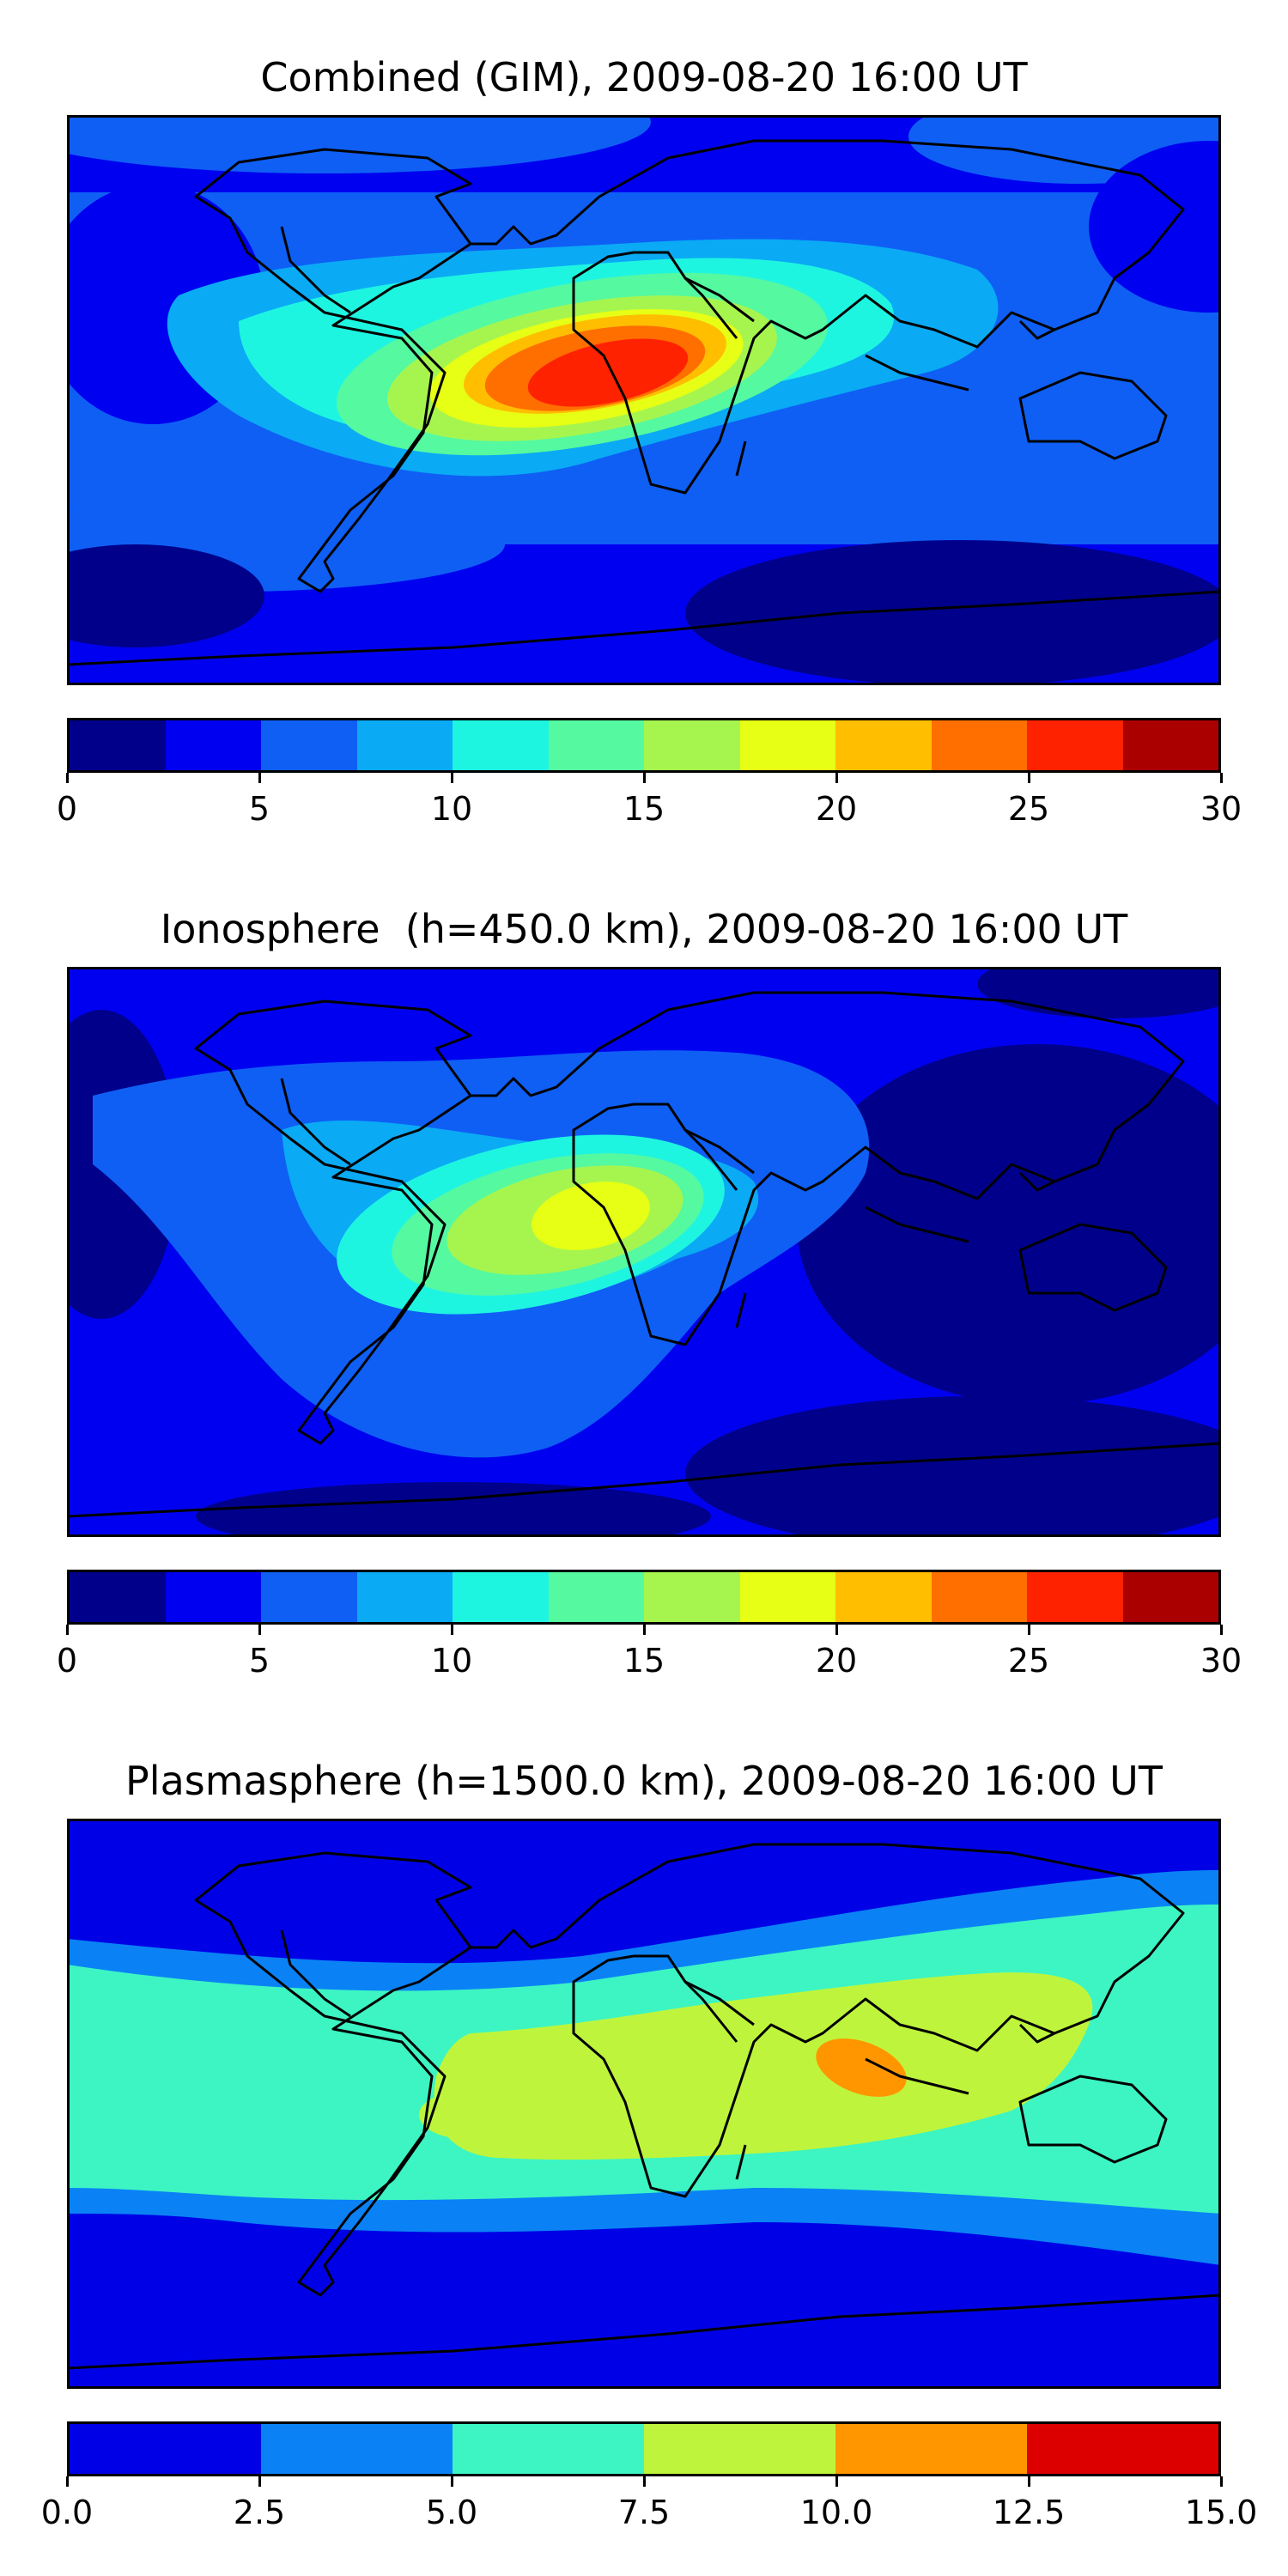 The width and height of the screenshot is (1288, 2576). Describe the element at coordinates (1029, 2513) in the screenshot. I see `tick-label: 12.5` at that location.